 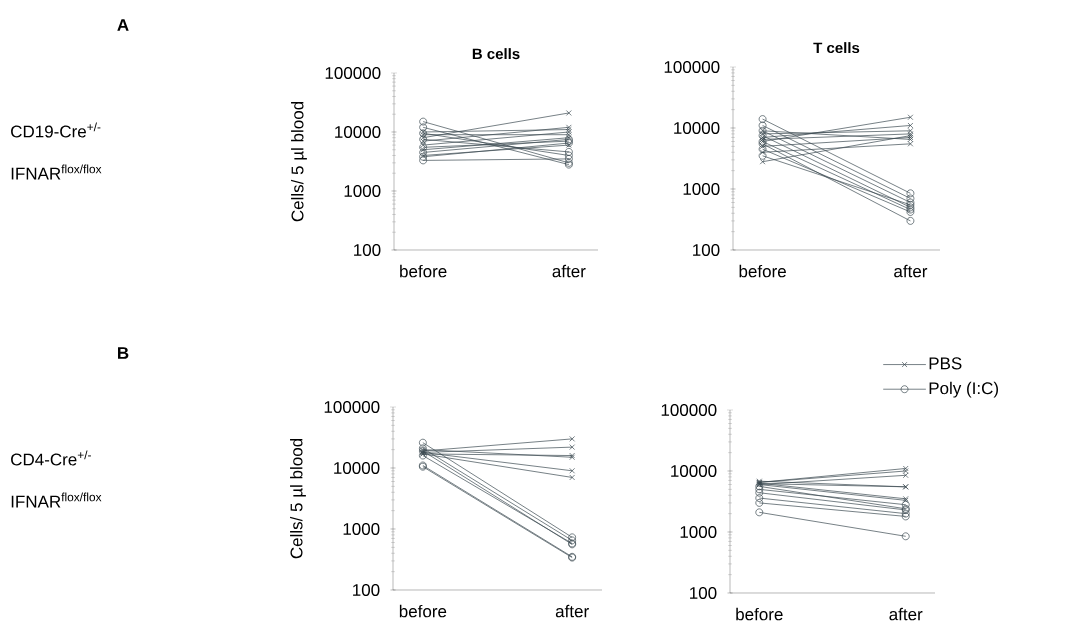 What do you see at coordinates (496, 54) in the screenshot?
I see `chart-title: B cells` at bounding box center [496, 54].